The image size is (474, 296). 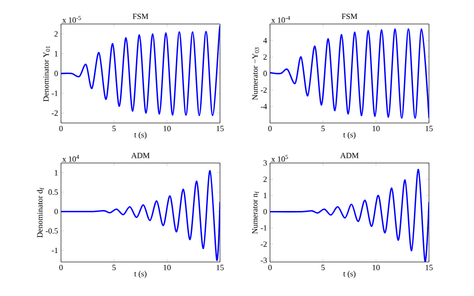 What do you see at coordinates (255, 212) in the screenshot?
I see `y-axis-title: Numerator n$_{f}$` at bounding box center [255, 212].